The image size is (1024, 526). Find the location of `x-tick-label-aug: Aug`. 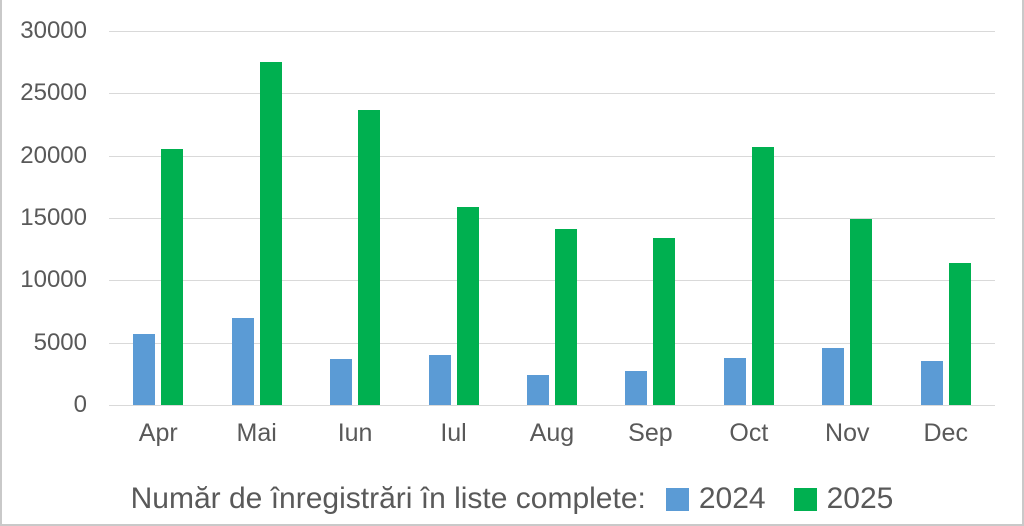

x-tick-label-aug: Aug is located at coordinates (552, 433).